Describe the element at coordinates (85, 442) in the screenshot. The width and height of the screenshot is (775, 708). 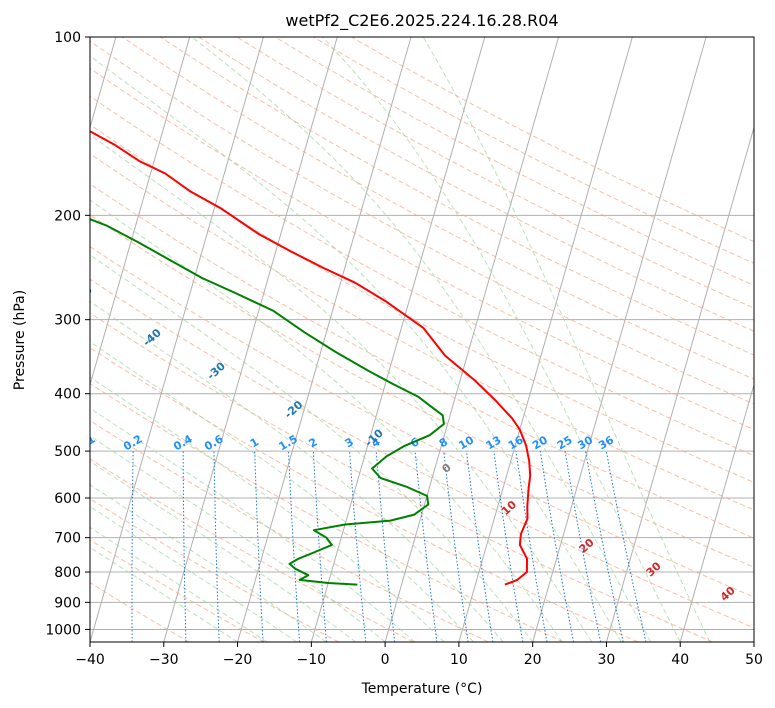
I see `mixing-ratio-label: 0.1` at that location.